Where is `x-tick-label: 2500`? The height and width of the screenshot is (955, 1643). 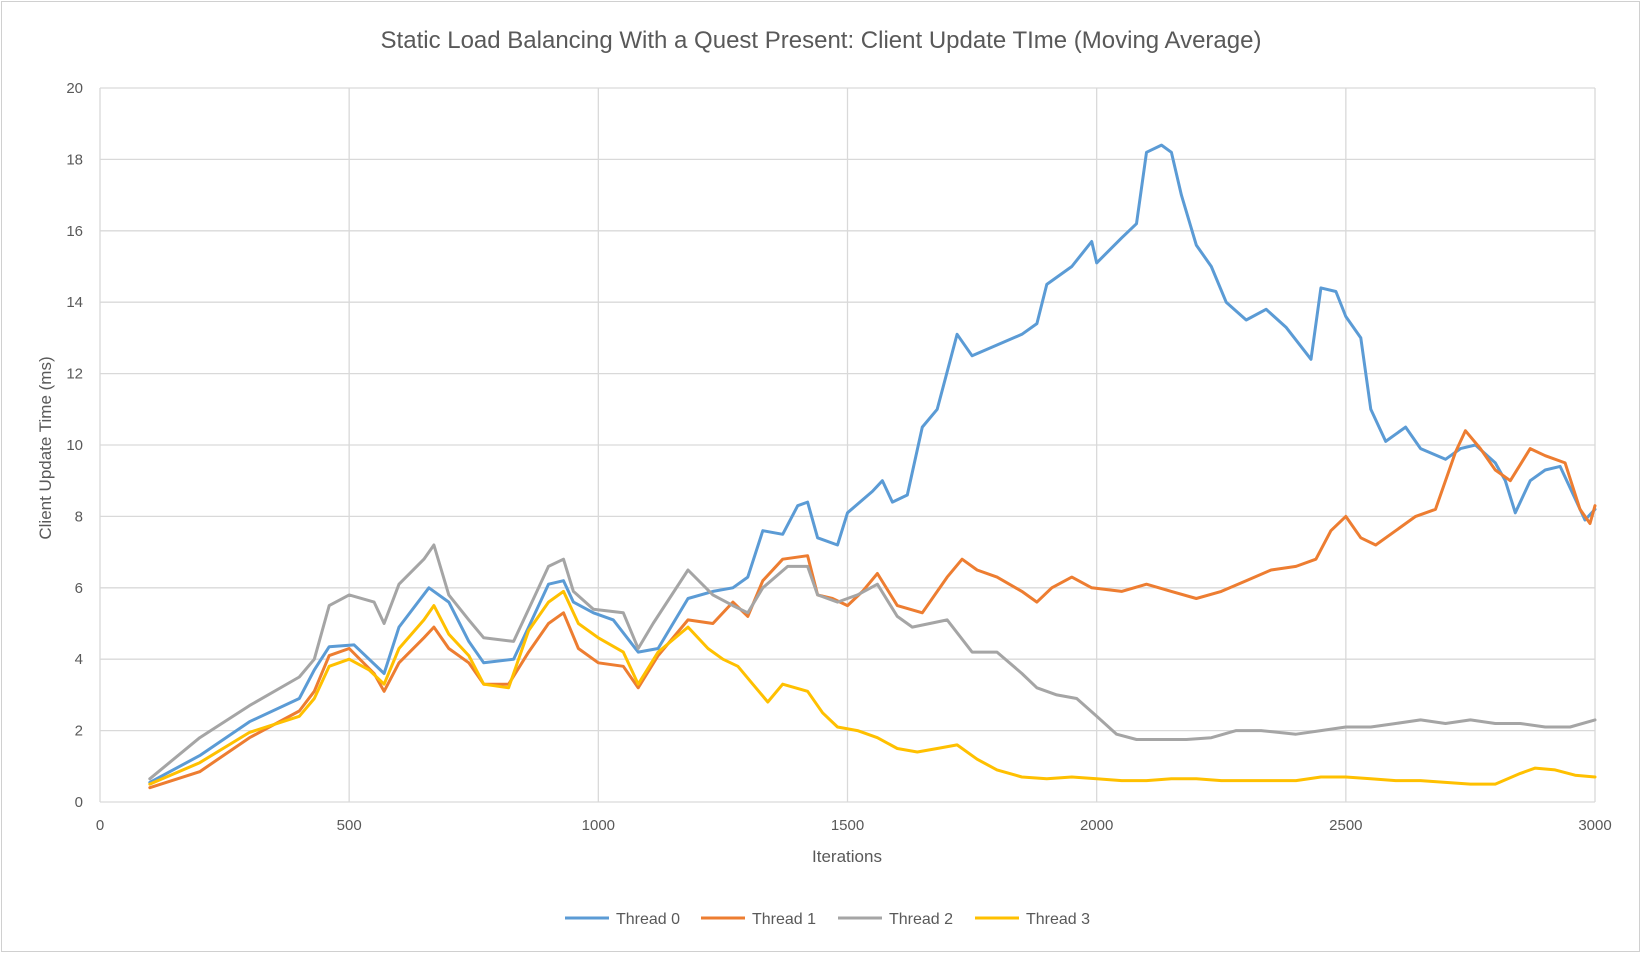
x-tick-label: 2500 is located at coordinates (1345, 825).